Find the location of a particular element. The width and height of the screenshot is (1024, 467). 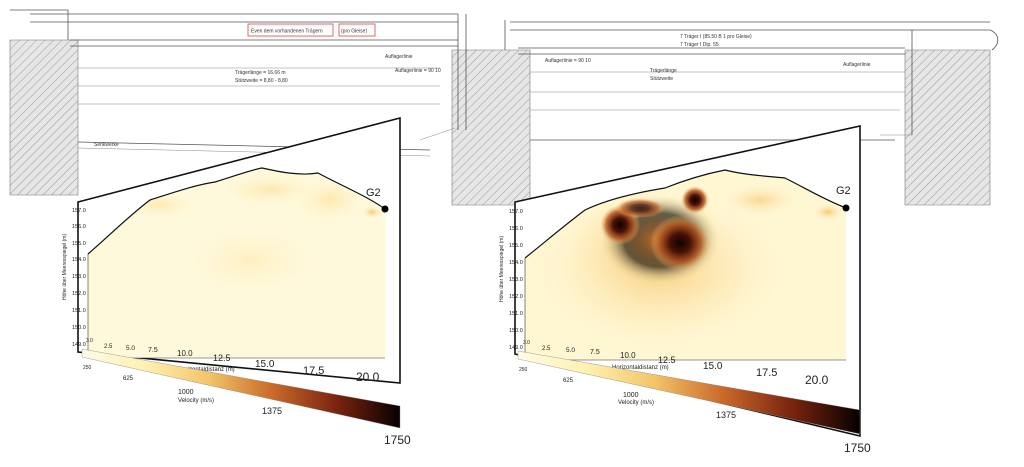

x-ticks-left: 3.0 2.5 5.0 7.5 10.0 12.5 15.0 17.5 20.0 is located at coordinates (233, 361).